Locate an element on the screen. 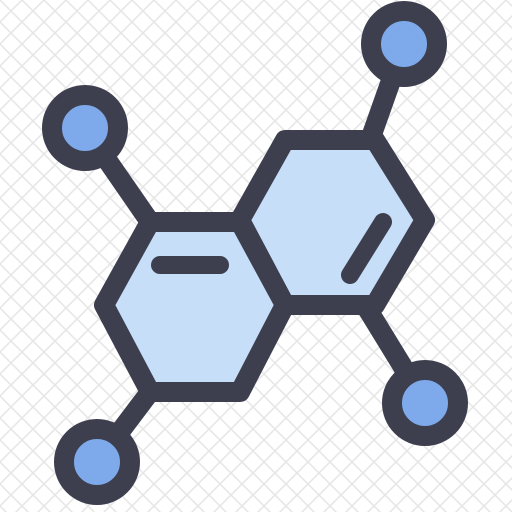  atom-bottom-right is located at coordinates (425, 403).